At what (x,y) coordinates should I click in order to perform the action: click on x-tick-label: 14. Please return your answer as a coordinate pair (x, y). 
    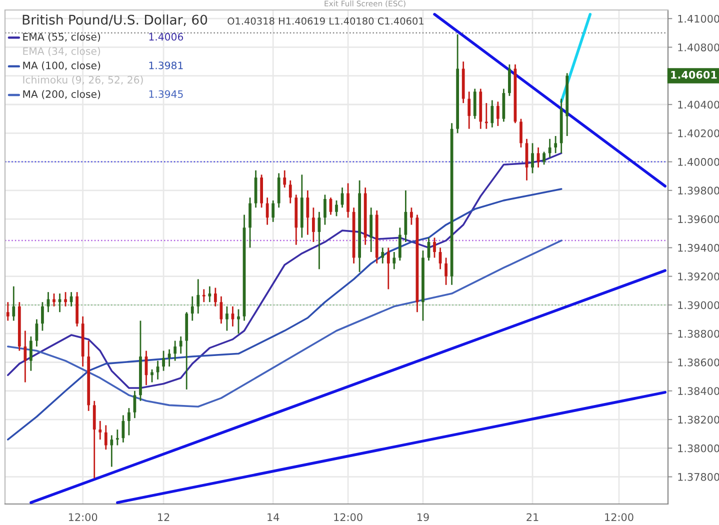
    Looking at the image, I should click on (274, 517).